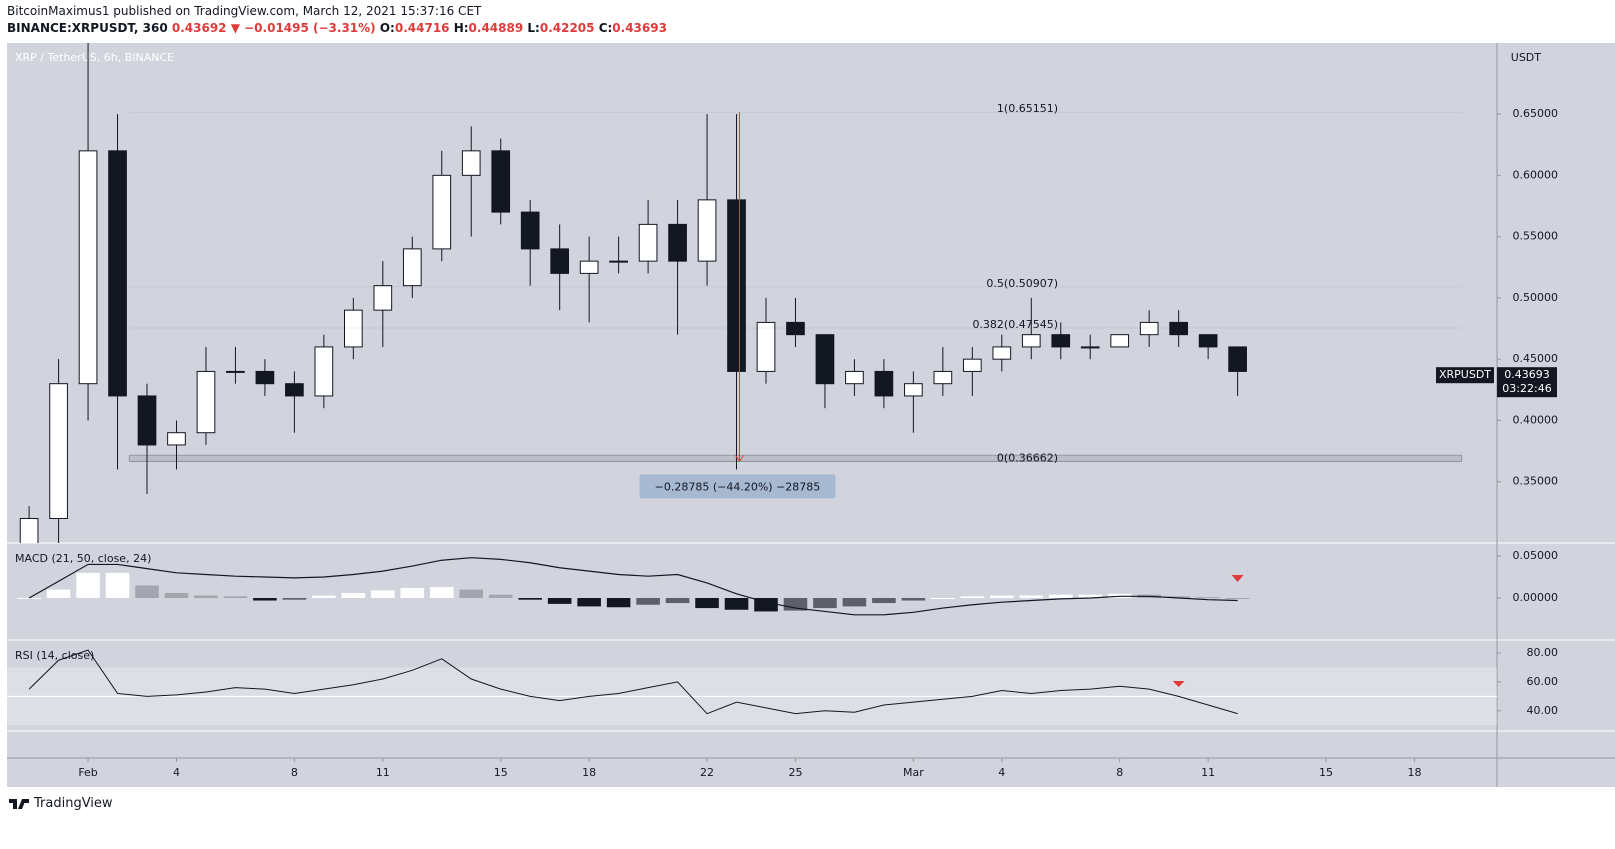 The image size is (1615, 849). Describe the element at coordinates (795, 772) in the screenshot. I see `x-tick-label: 25` at that location.